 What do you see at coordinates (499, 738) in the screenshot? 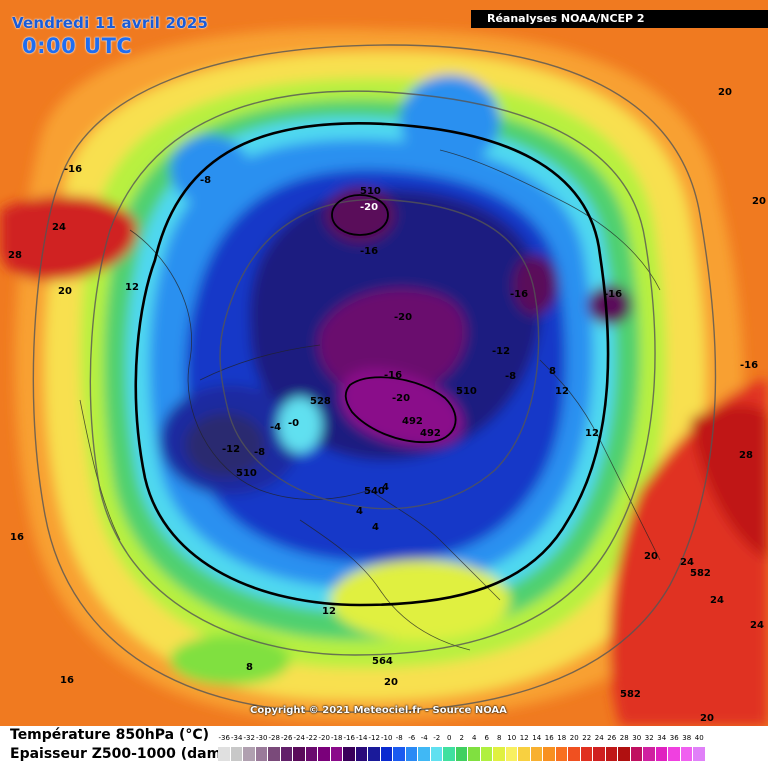
I see `scale-label: 8` at bounding box center [499, 738].